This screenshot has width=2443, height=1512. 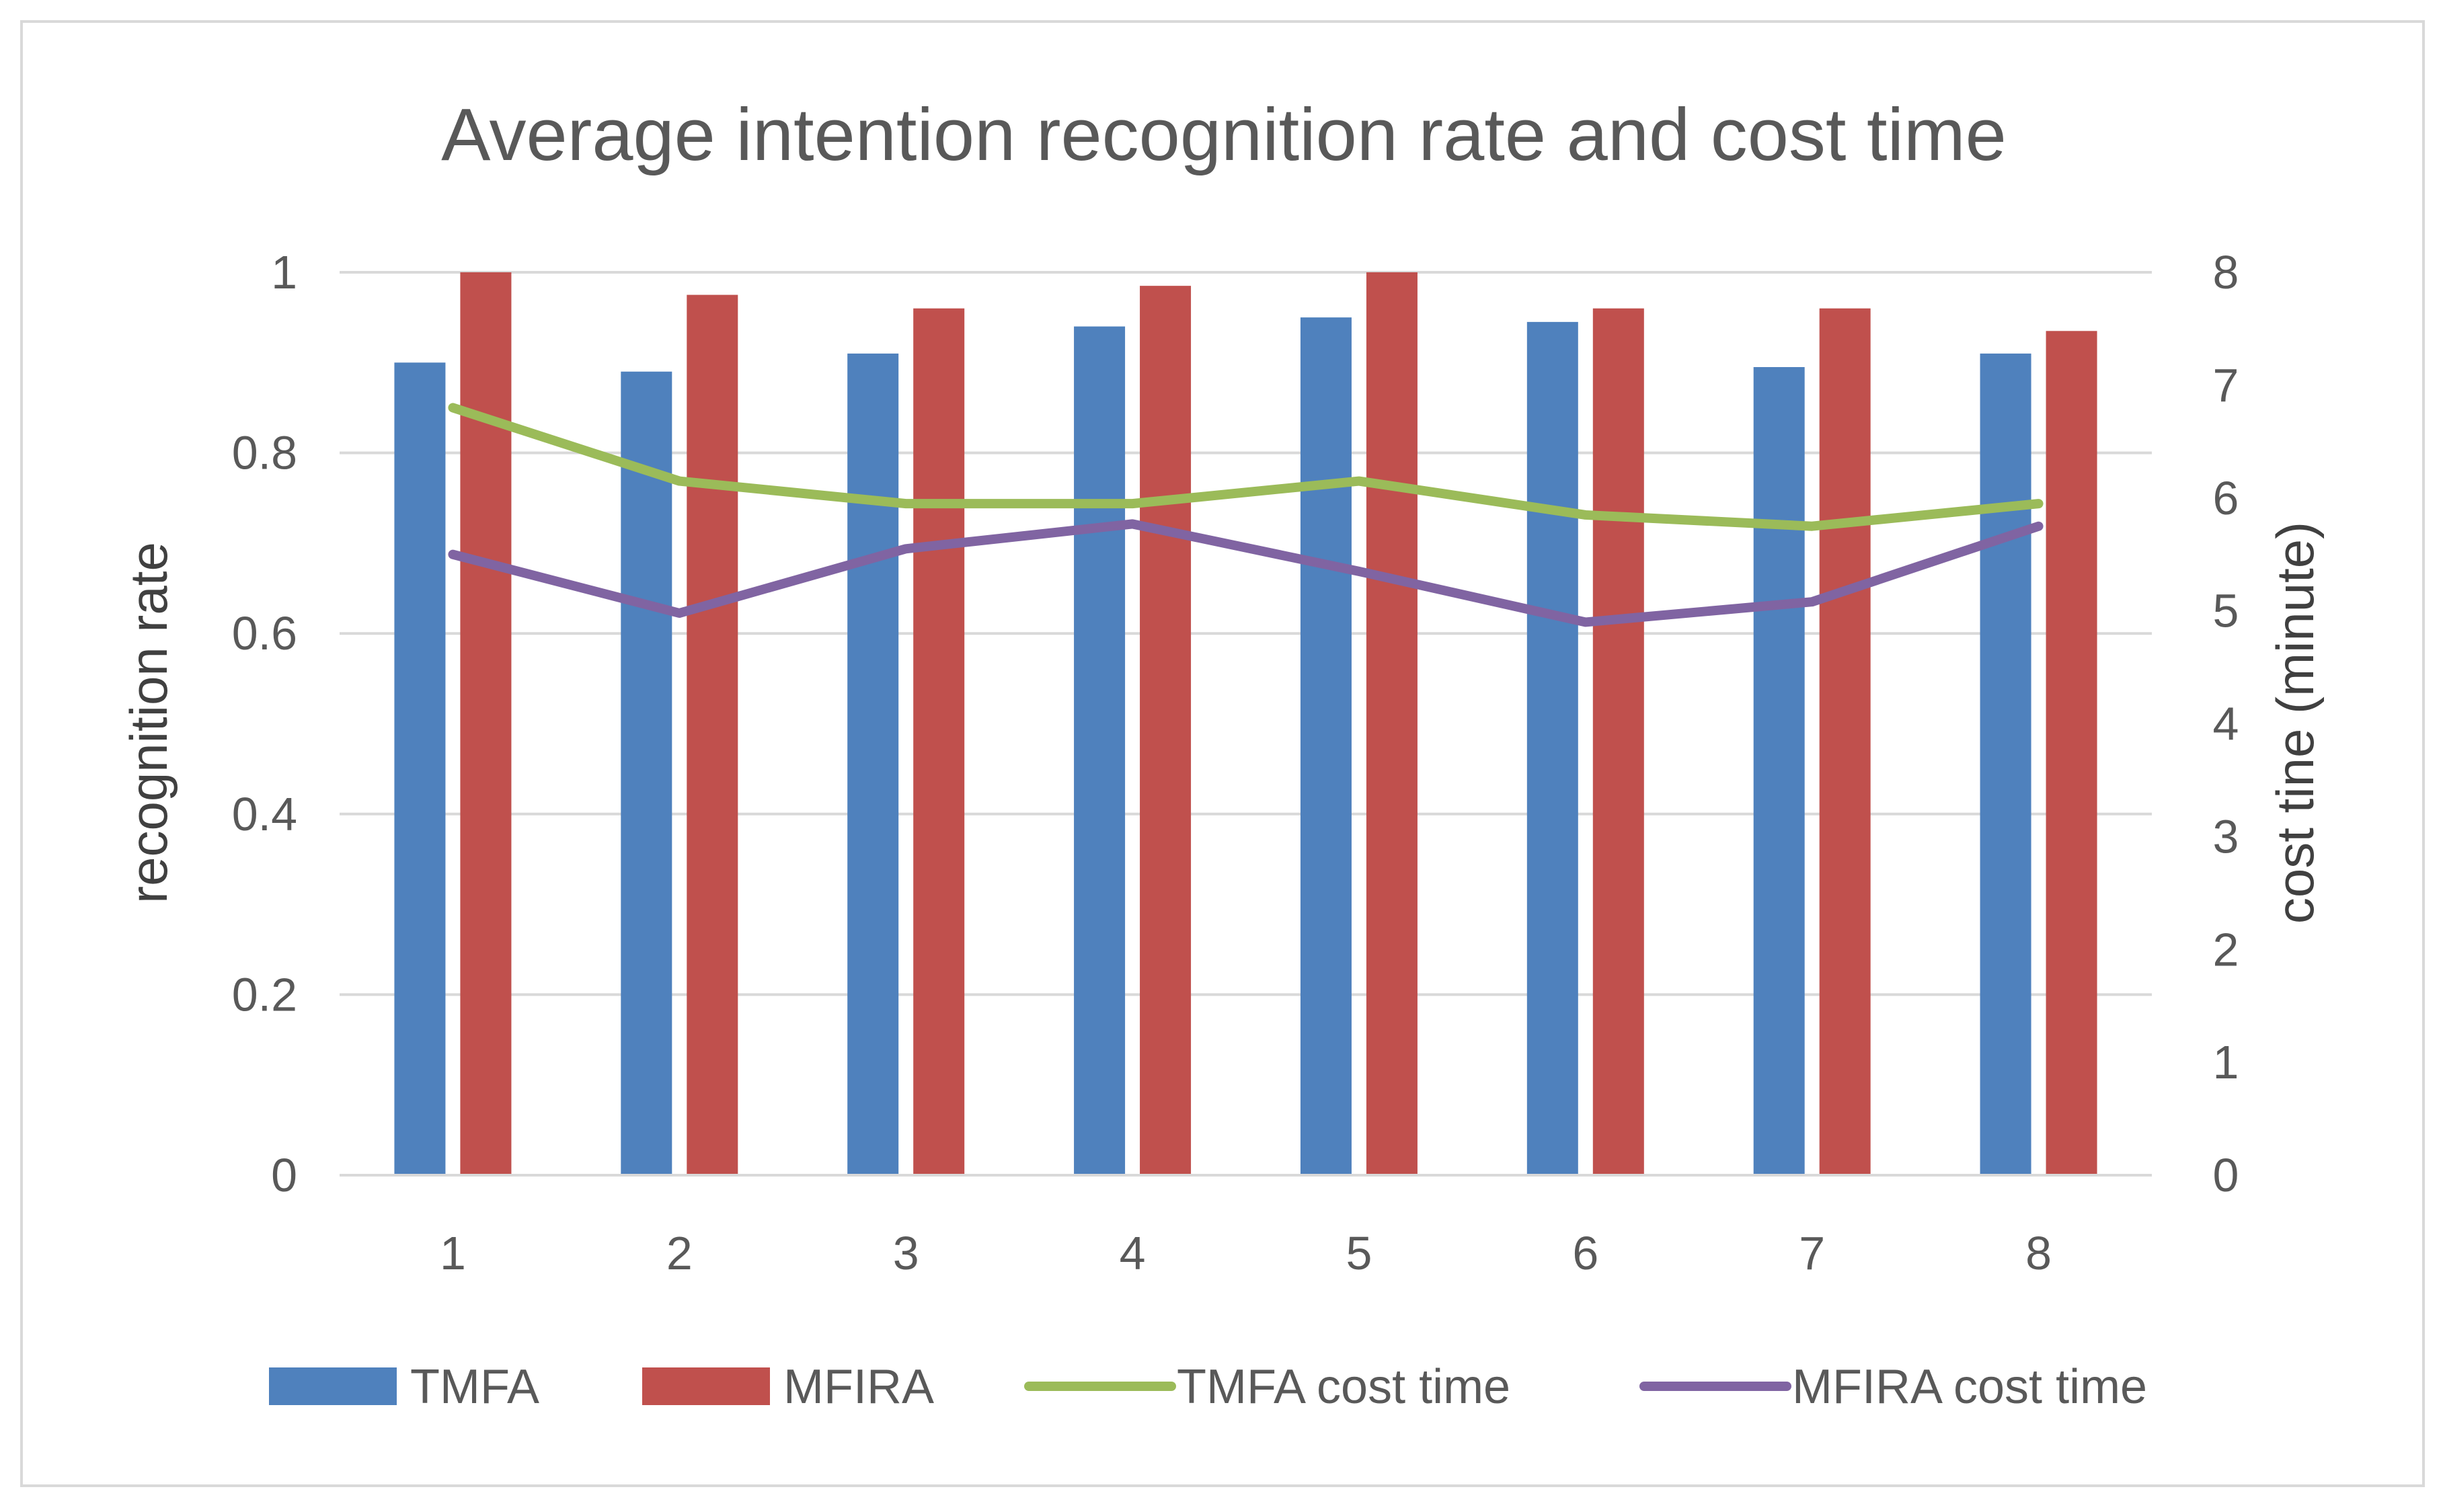 I want to click on y2-tick-label: 3, so click(x=2226, y=836).